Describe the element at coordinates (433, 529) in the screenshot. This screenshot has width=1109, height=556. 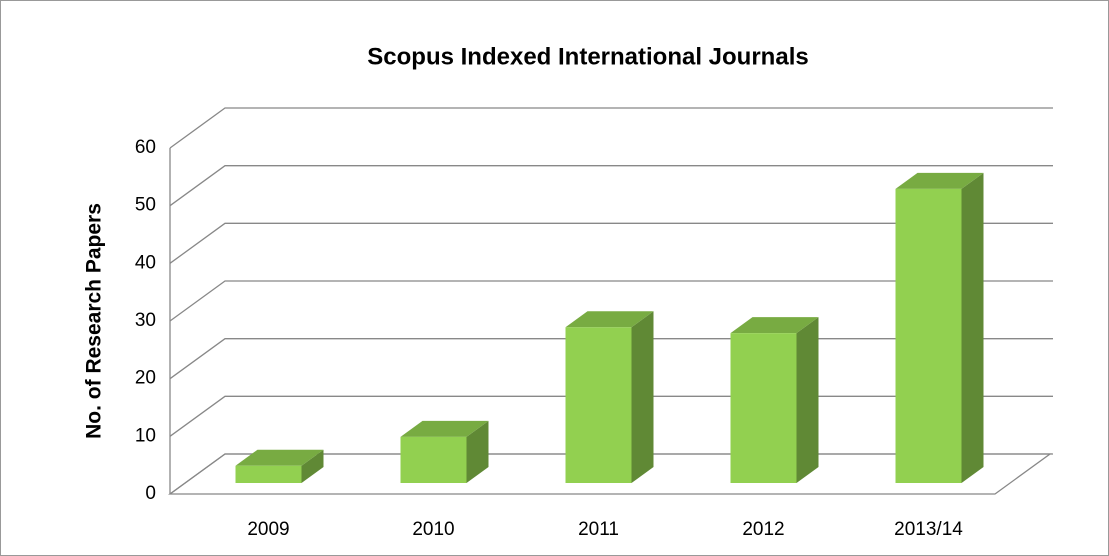
I see `x-tick-label: 2010` at that location.